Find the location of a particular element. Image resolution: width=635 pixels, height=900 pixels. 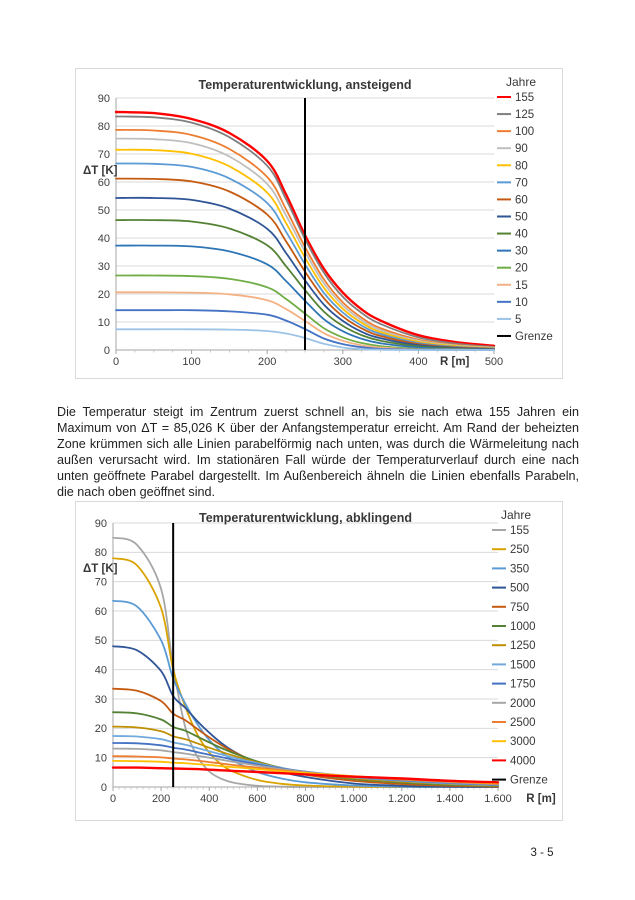

y-tick-label: 50 is located at coordinates (104, 211).